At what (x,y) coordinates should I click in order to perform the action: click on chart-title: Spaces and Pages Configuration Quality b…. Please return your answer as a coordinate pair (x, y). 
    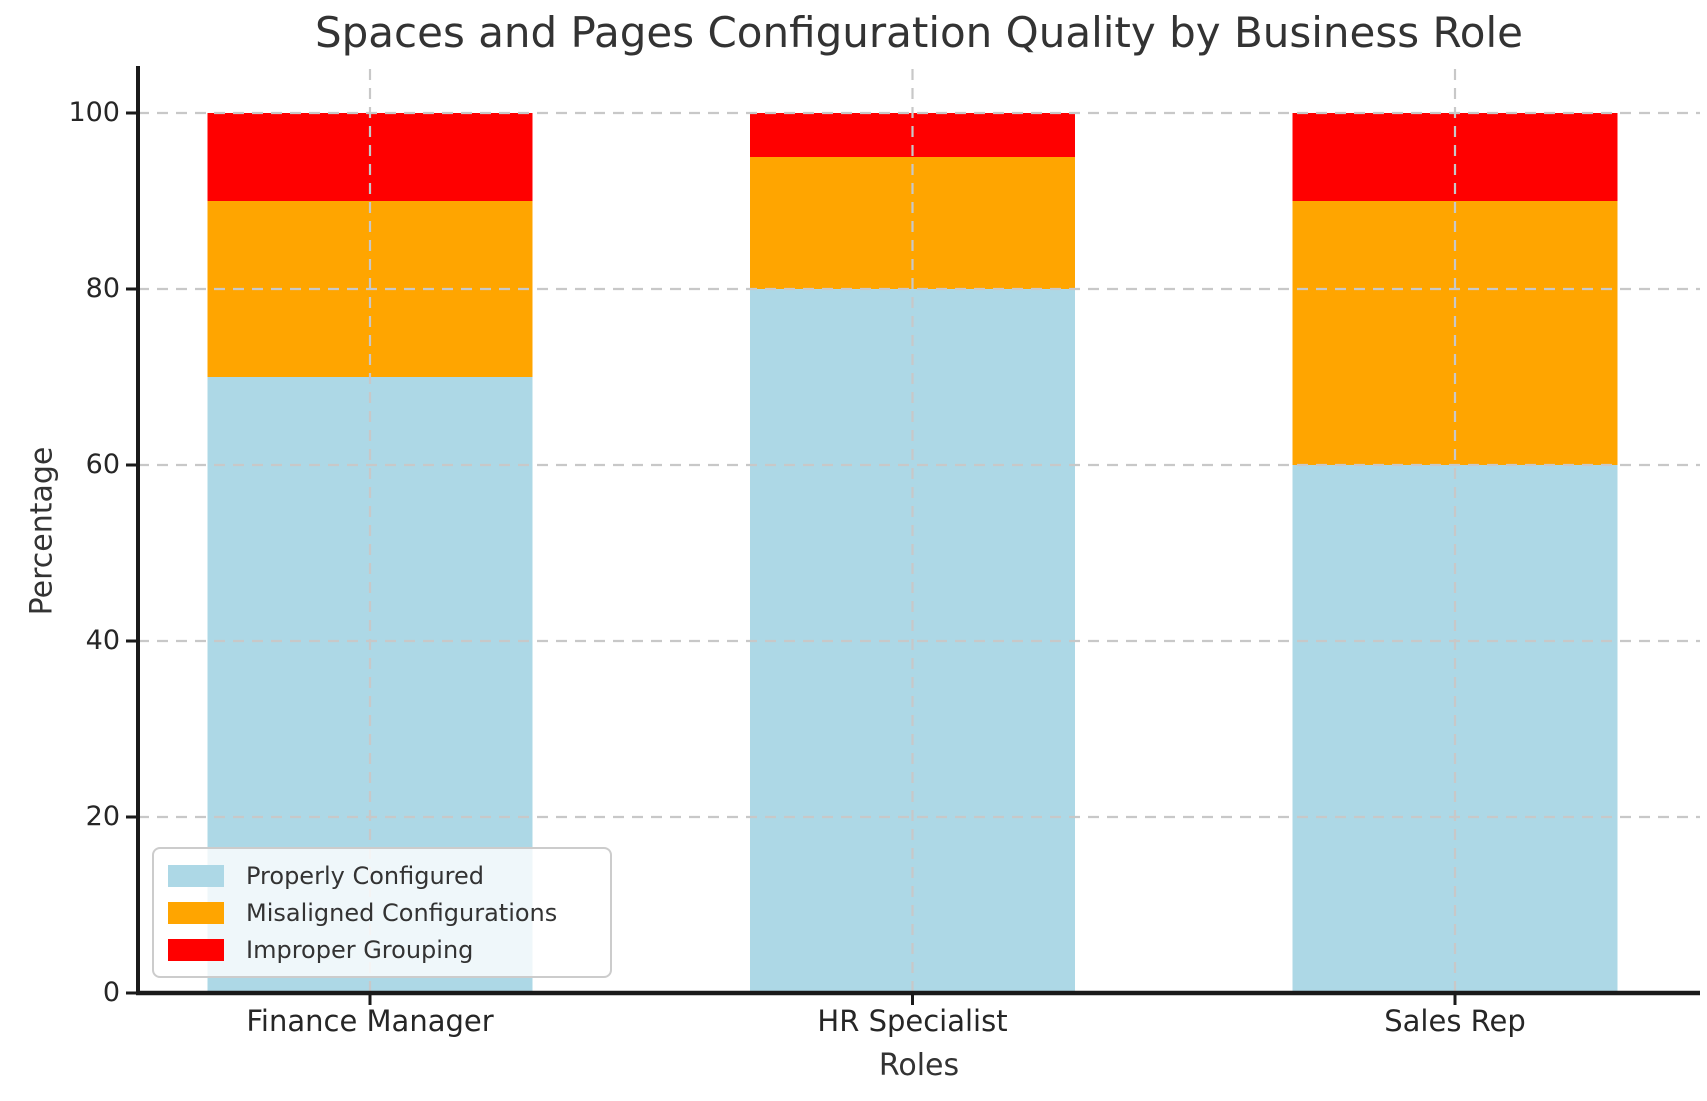
    Looking at the image, I should click on (919, 32).